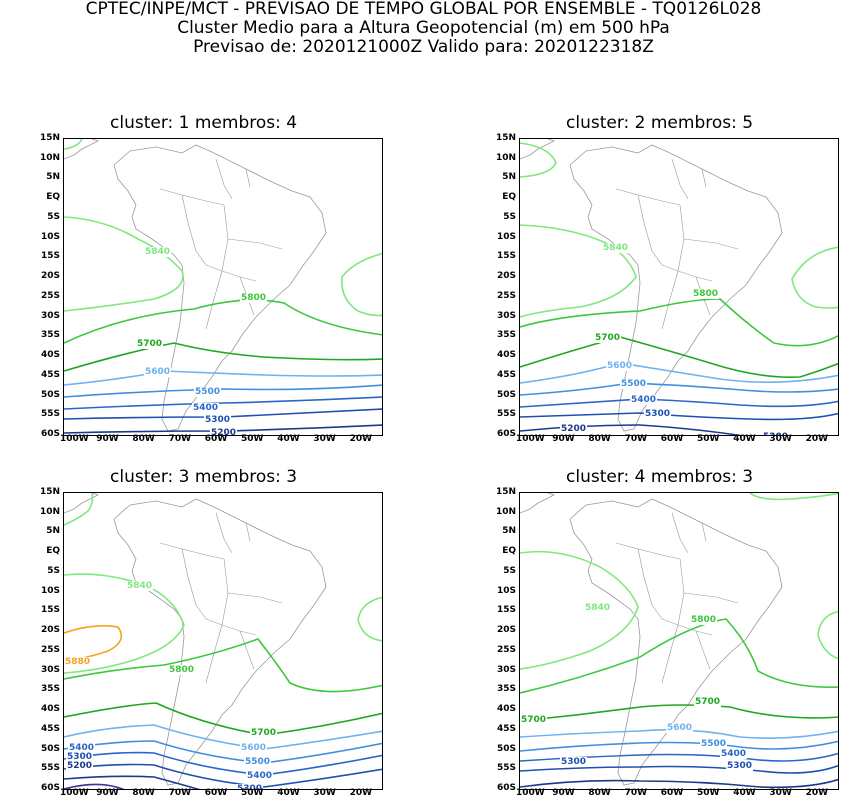 This screenshot has height=803, width=847. What do you see at coordinates (658, 414) in the screenshot?
I see `contour-label: 5300` at bounding box center [658, 414].